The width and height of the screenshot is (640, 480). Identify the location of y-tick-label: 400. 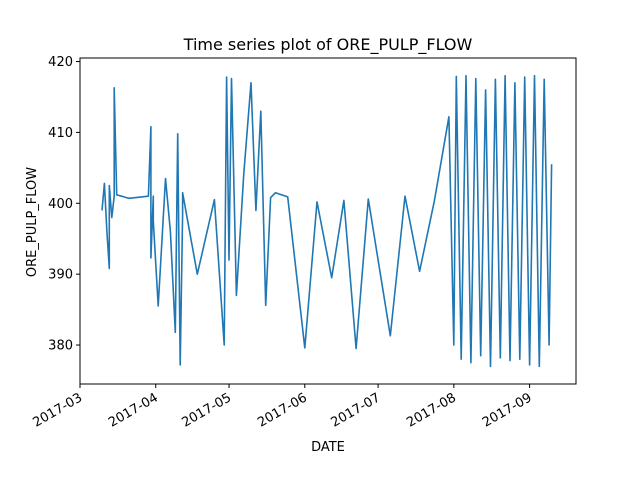
(60, 204).